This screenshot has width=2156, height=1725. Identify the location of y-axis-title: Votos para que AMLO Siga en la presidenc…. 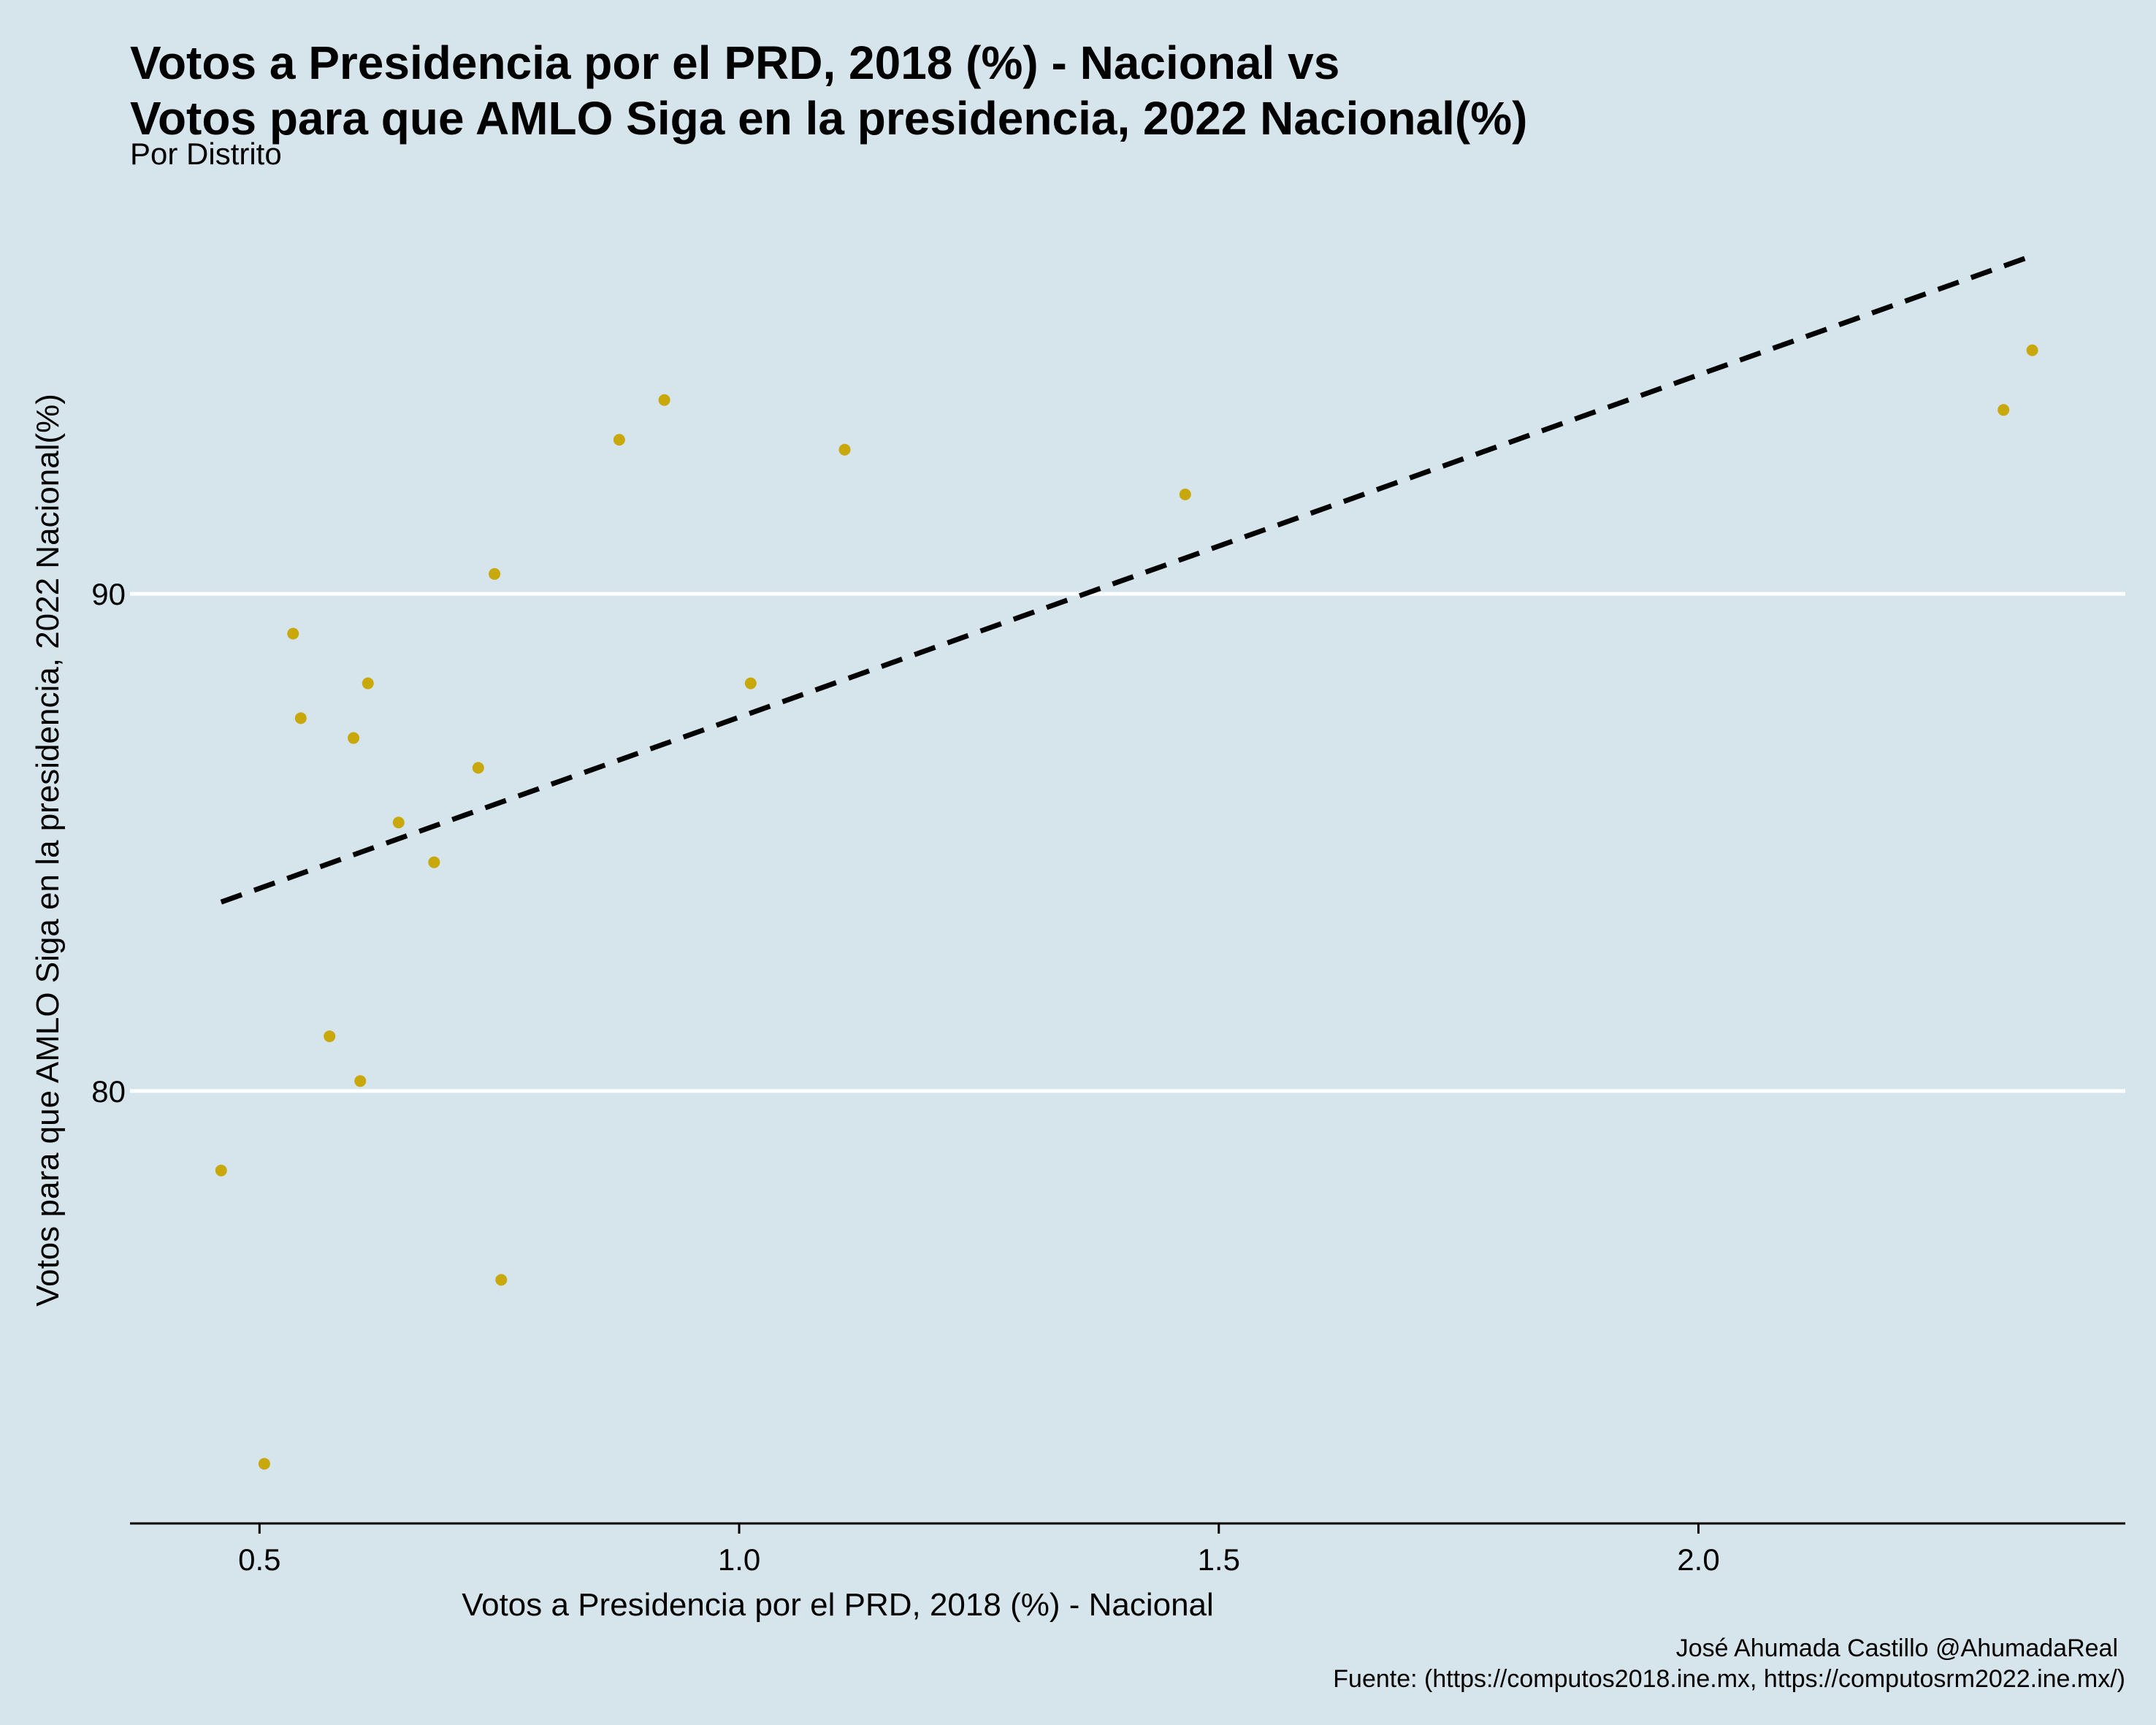
(48, 850).